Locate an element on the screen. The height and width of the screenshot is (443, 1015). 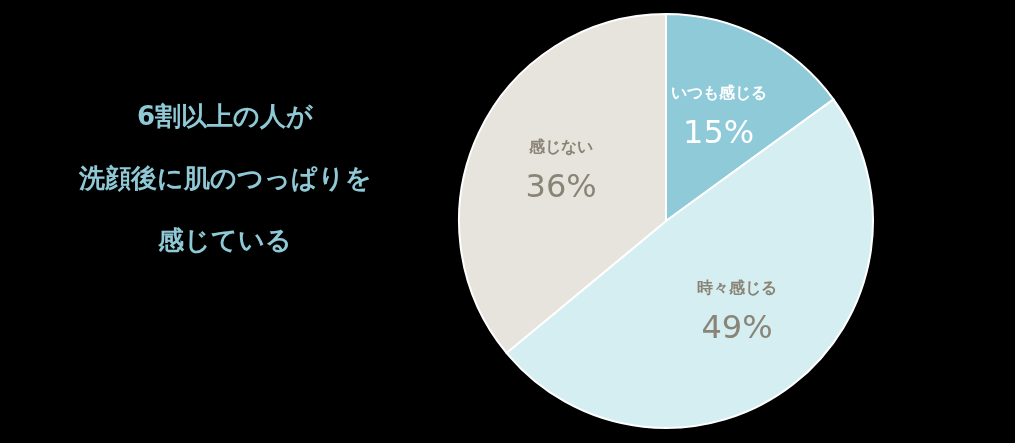
slice-label: いつも感じる is located at coordinates (718, 92).